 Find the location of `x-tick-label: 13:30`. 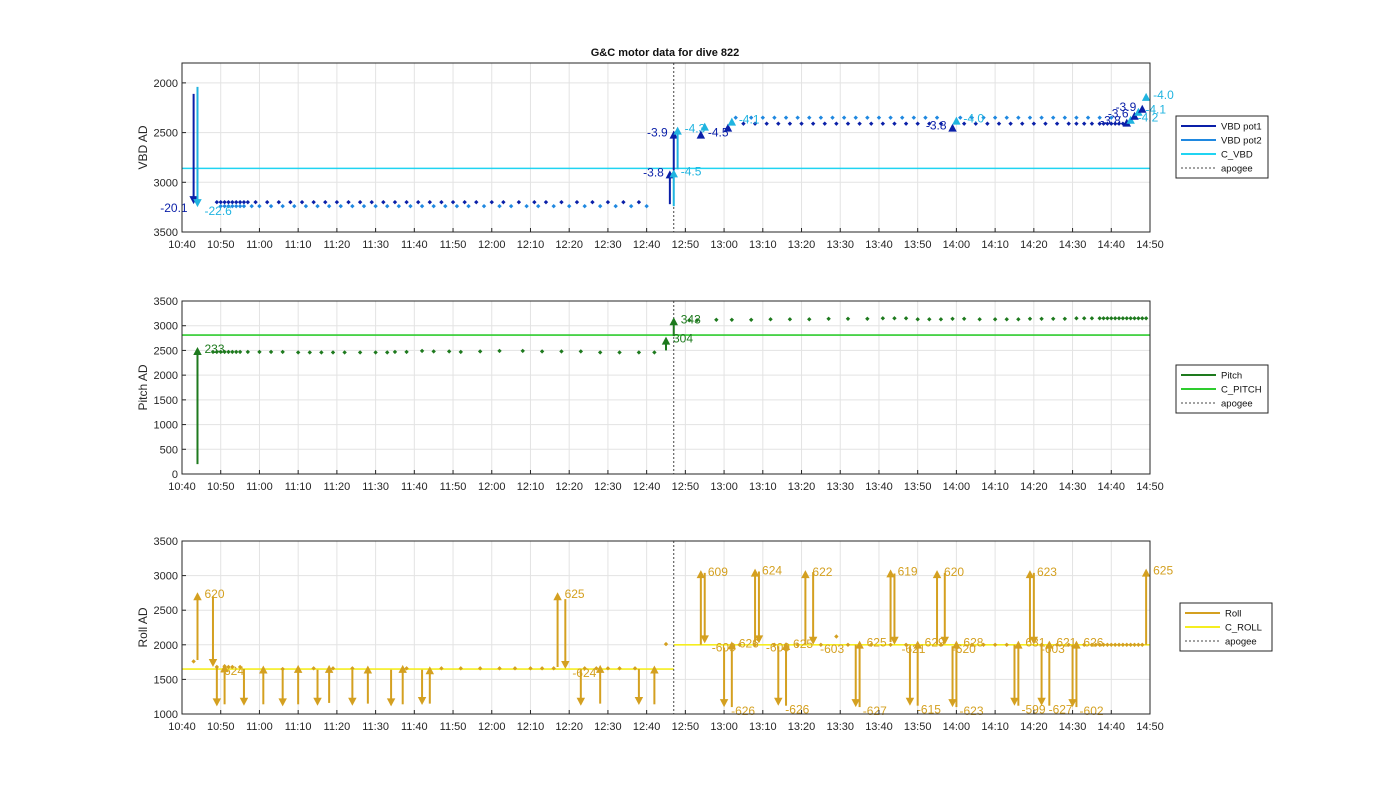

x-tick-label: 13:30 is located at coordinates (840, 245).